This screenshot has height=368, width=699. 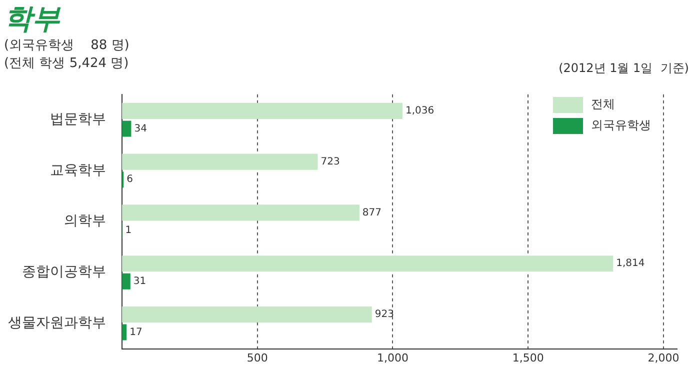 What do you see at coordinates (384, 314) in the screenshot?
I see `data-label: 923` at bounding box center [384, 314].